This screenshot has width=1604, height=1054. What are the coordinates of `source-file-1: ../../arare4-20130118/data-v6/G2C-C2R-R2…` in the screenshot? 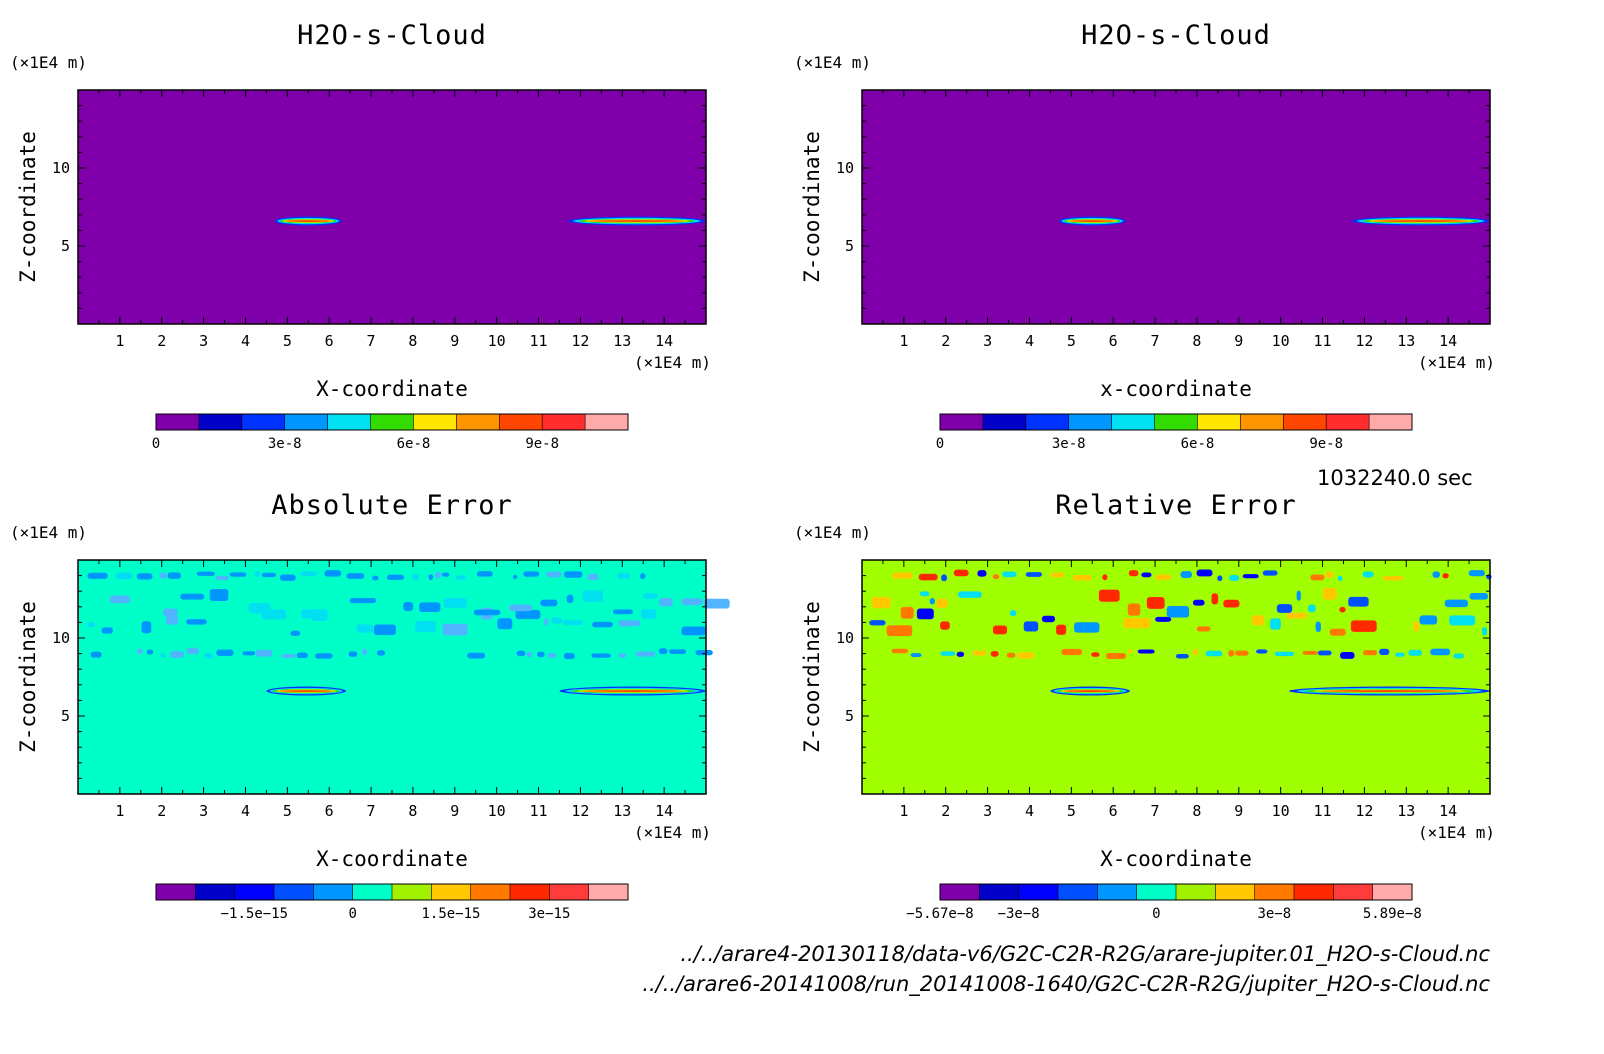 It's located at (1085, 954).